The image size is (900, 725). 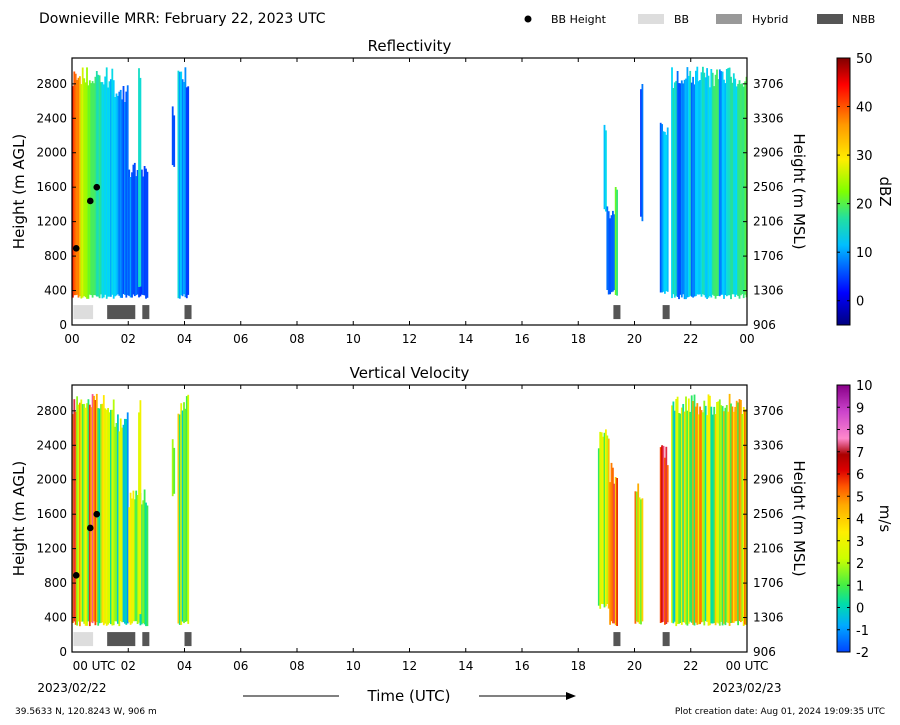 What do you see at coordinates (410, 373) in the screenshot?
I see `panel-title: Vertical Velocity` at bounding box center [410, 373].